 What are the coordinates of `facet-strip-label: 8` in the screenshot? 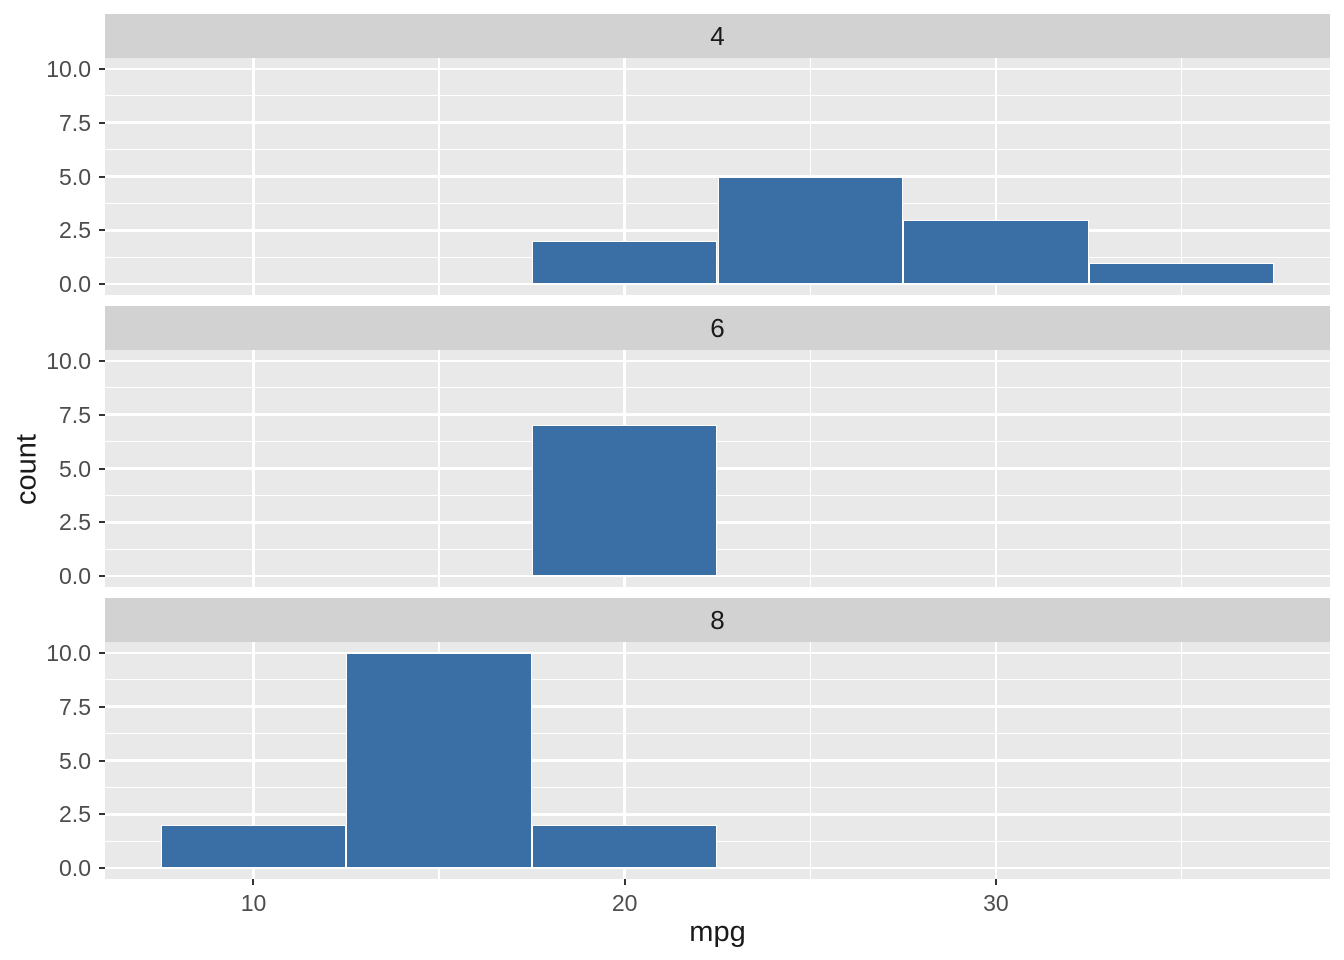 It's located at (717, 620).